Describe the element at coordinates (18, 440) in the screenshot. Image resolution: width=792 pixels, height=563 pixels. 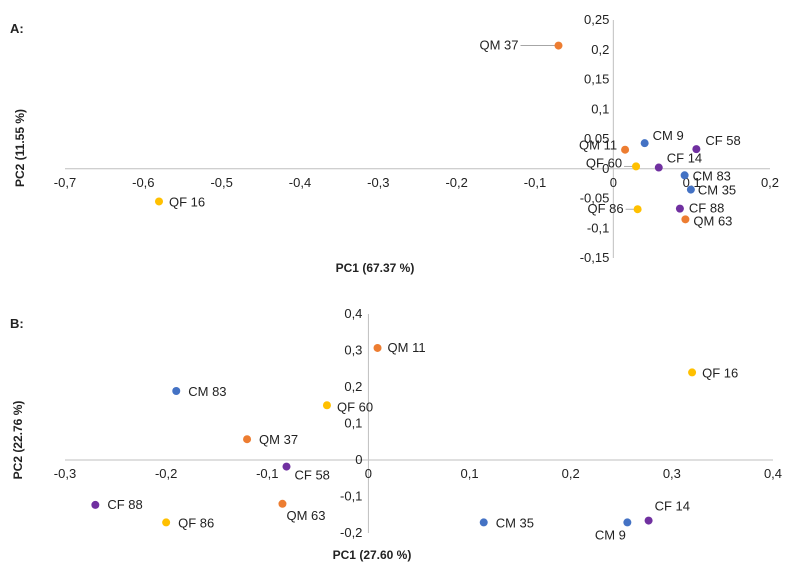
I see `y-axis-title-b: PC2 (22.76 %)` at that location.